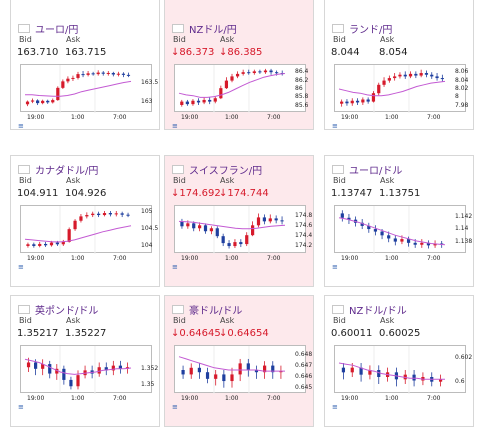  I want to click on bid-value-text: 1.35217, so click(38, 333).